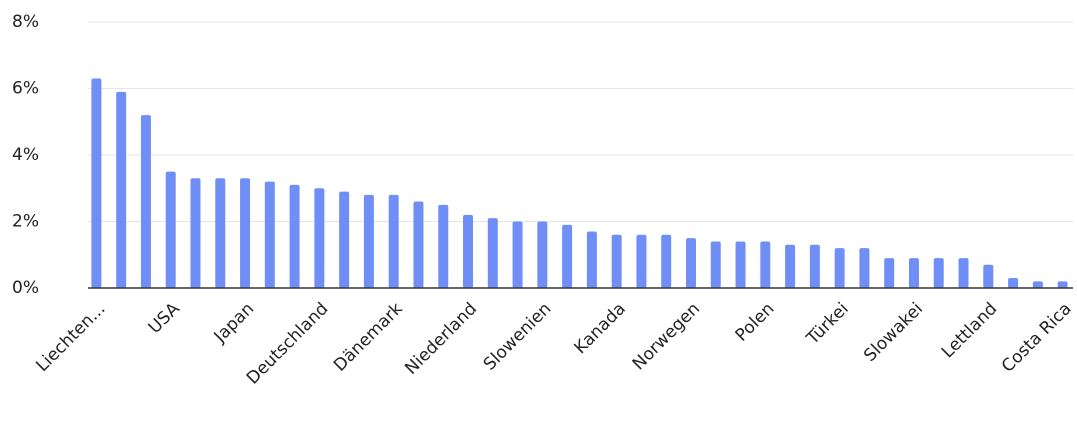 This screenshot has width=1077, height=432. What do you see at coordinates (1037, 338) in the screenshot?
I see `x-tick-label: Costa Rica` at bounding box center [1037, 338].